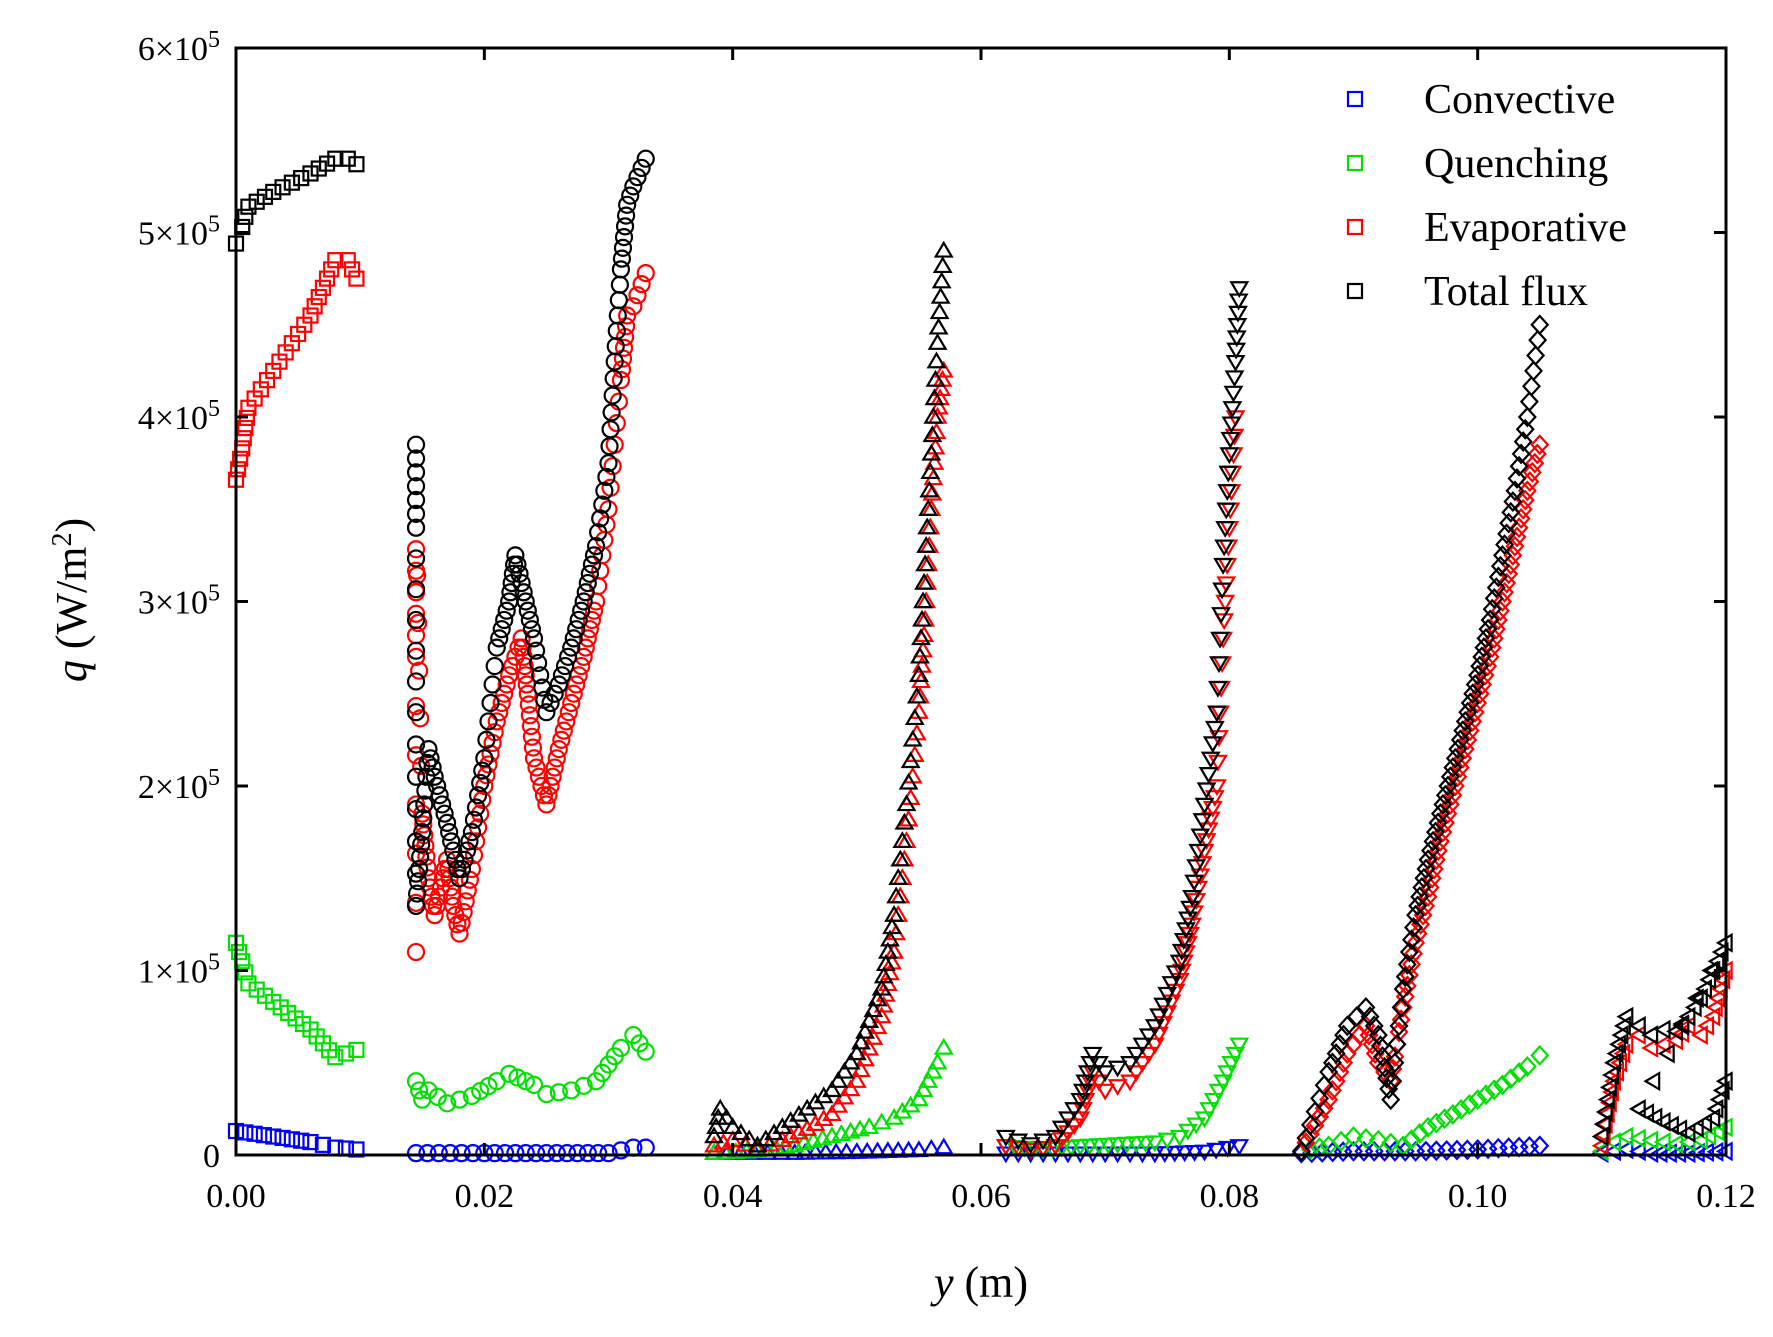  What do you see at coordinates (71, 604) in the screenshot?
I see `y-axis-unit-pre: (W/m` at bounding box center [71, 604].